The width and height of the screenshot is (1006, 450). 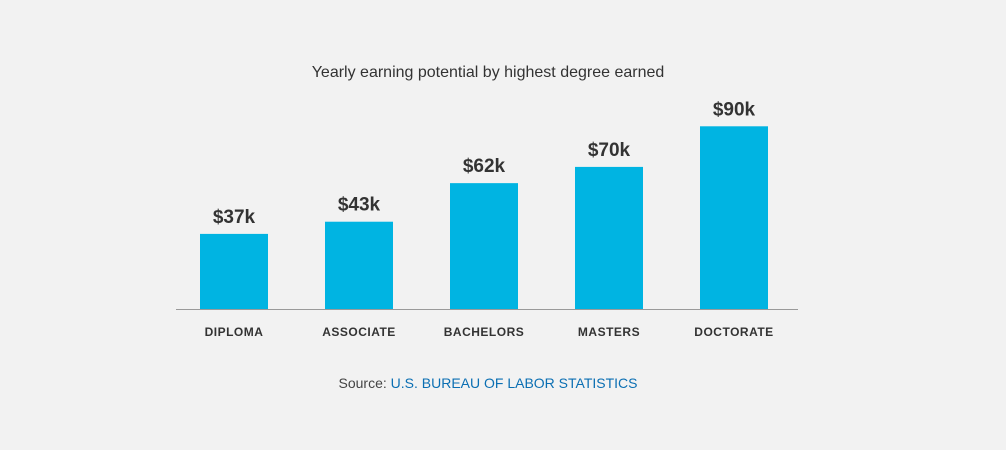 What do you see at coordinates (733, 332) in the screenshot?
I see `tick-label-doctorate: DOCTORATE` at bounding box center [733, 332].